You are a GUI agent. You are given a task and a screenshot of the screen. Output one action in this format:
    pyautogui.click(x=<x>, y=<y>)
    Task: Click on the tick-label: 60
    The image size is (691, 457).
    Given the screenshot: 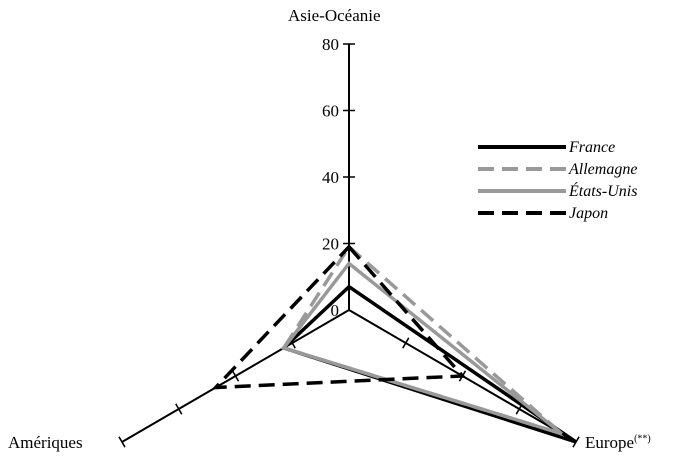 What is the action you would take?
    pyautogui.click(x=330, y=111)
    